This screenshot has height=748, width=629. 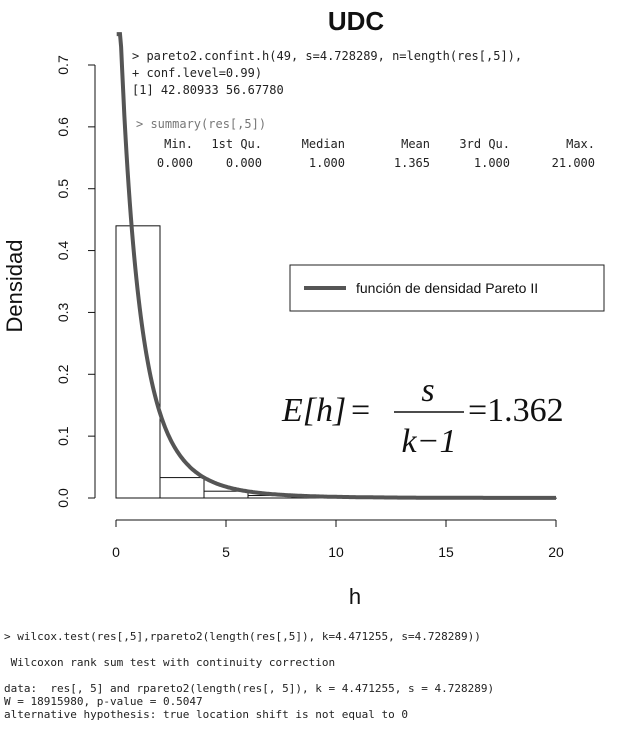 I want to click on y-axis-label: Densidad, so click(x=14, y=286).